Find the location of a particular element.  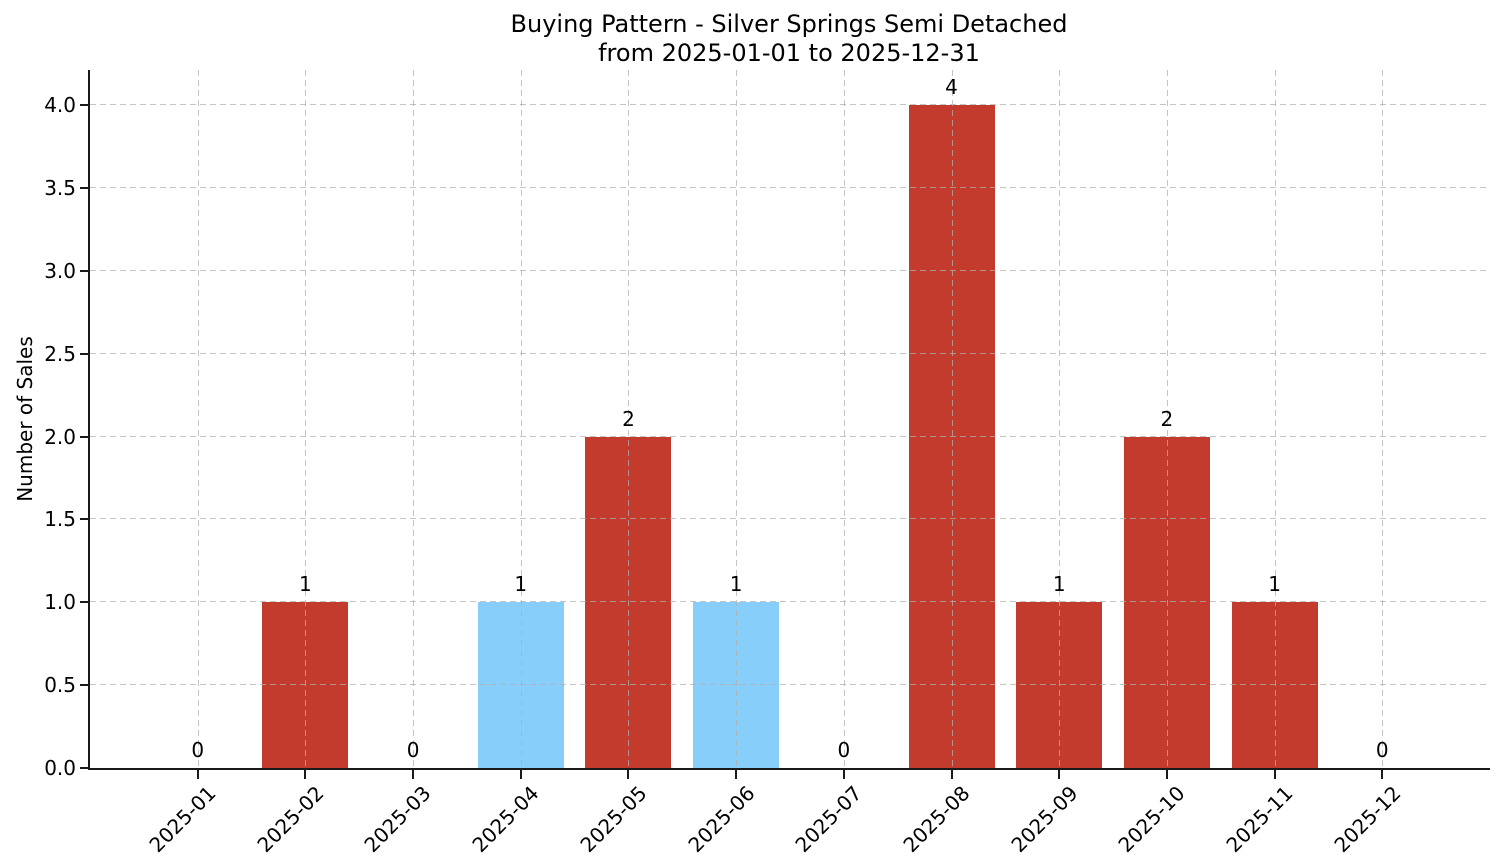

y-tick-label-1.0: 1.0 is located at coordinates (60, 602).